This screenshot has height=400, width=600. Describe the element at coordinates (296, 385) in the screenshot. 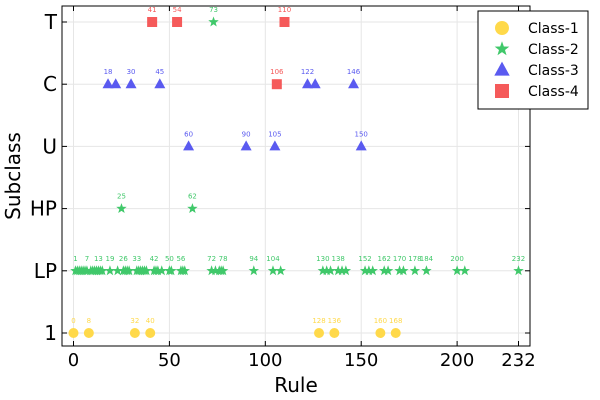

I see `x-axis-title: Rule` at that location.